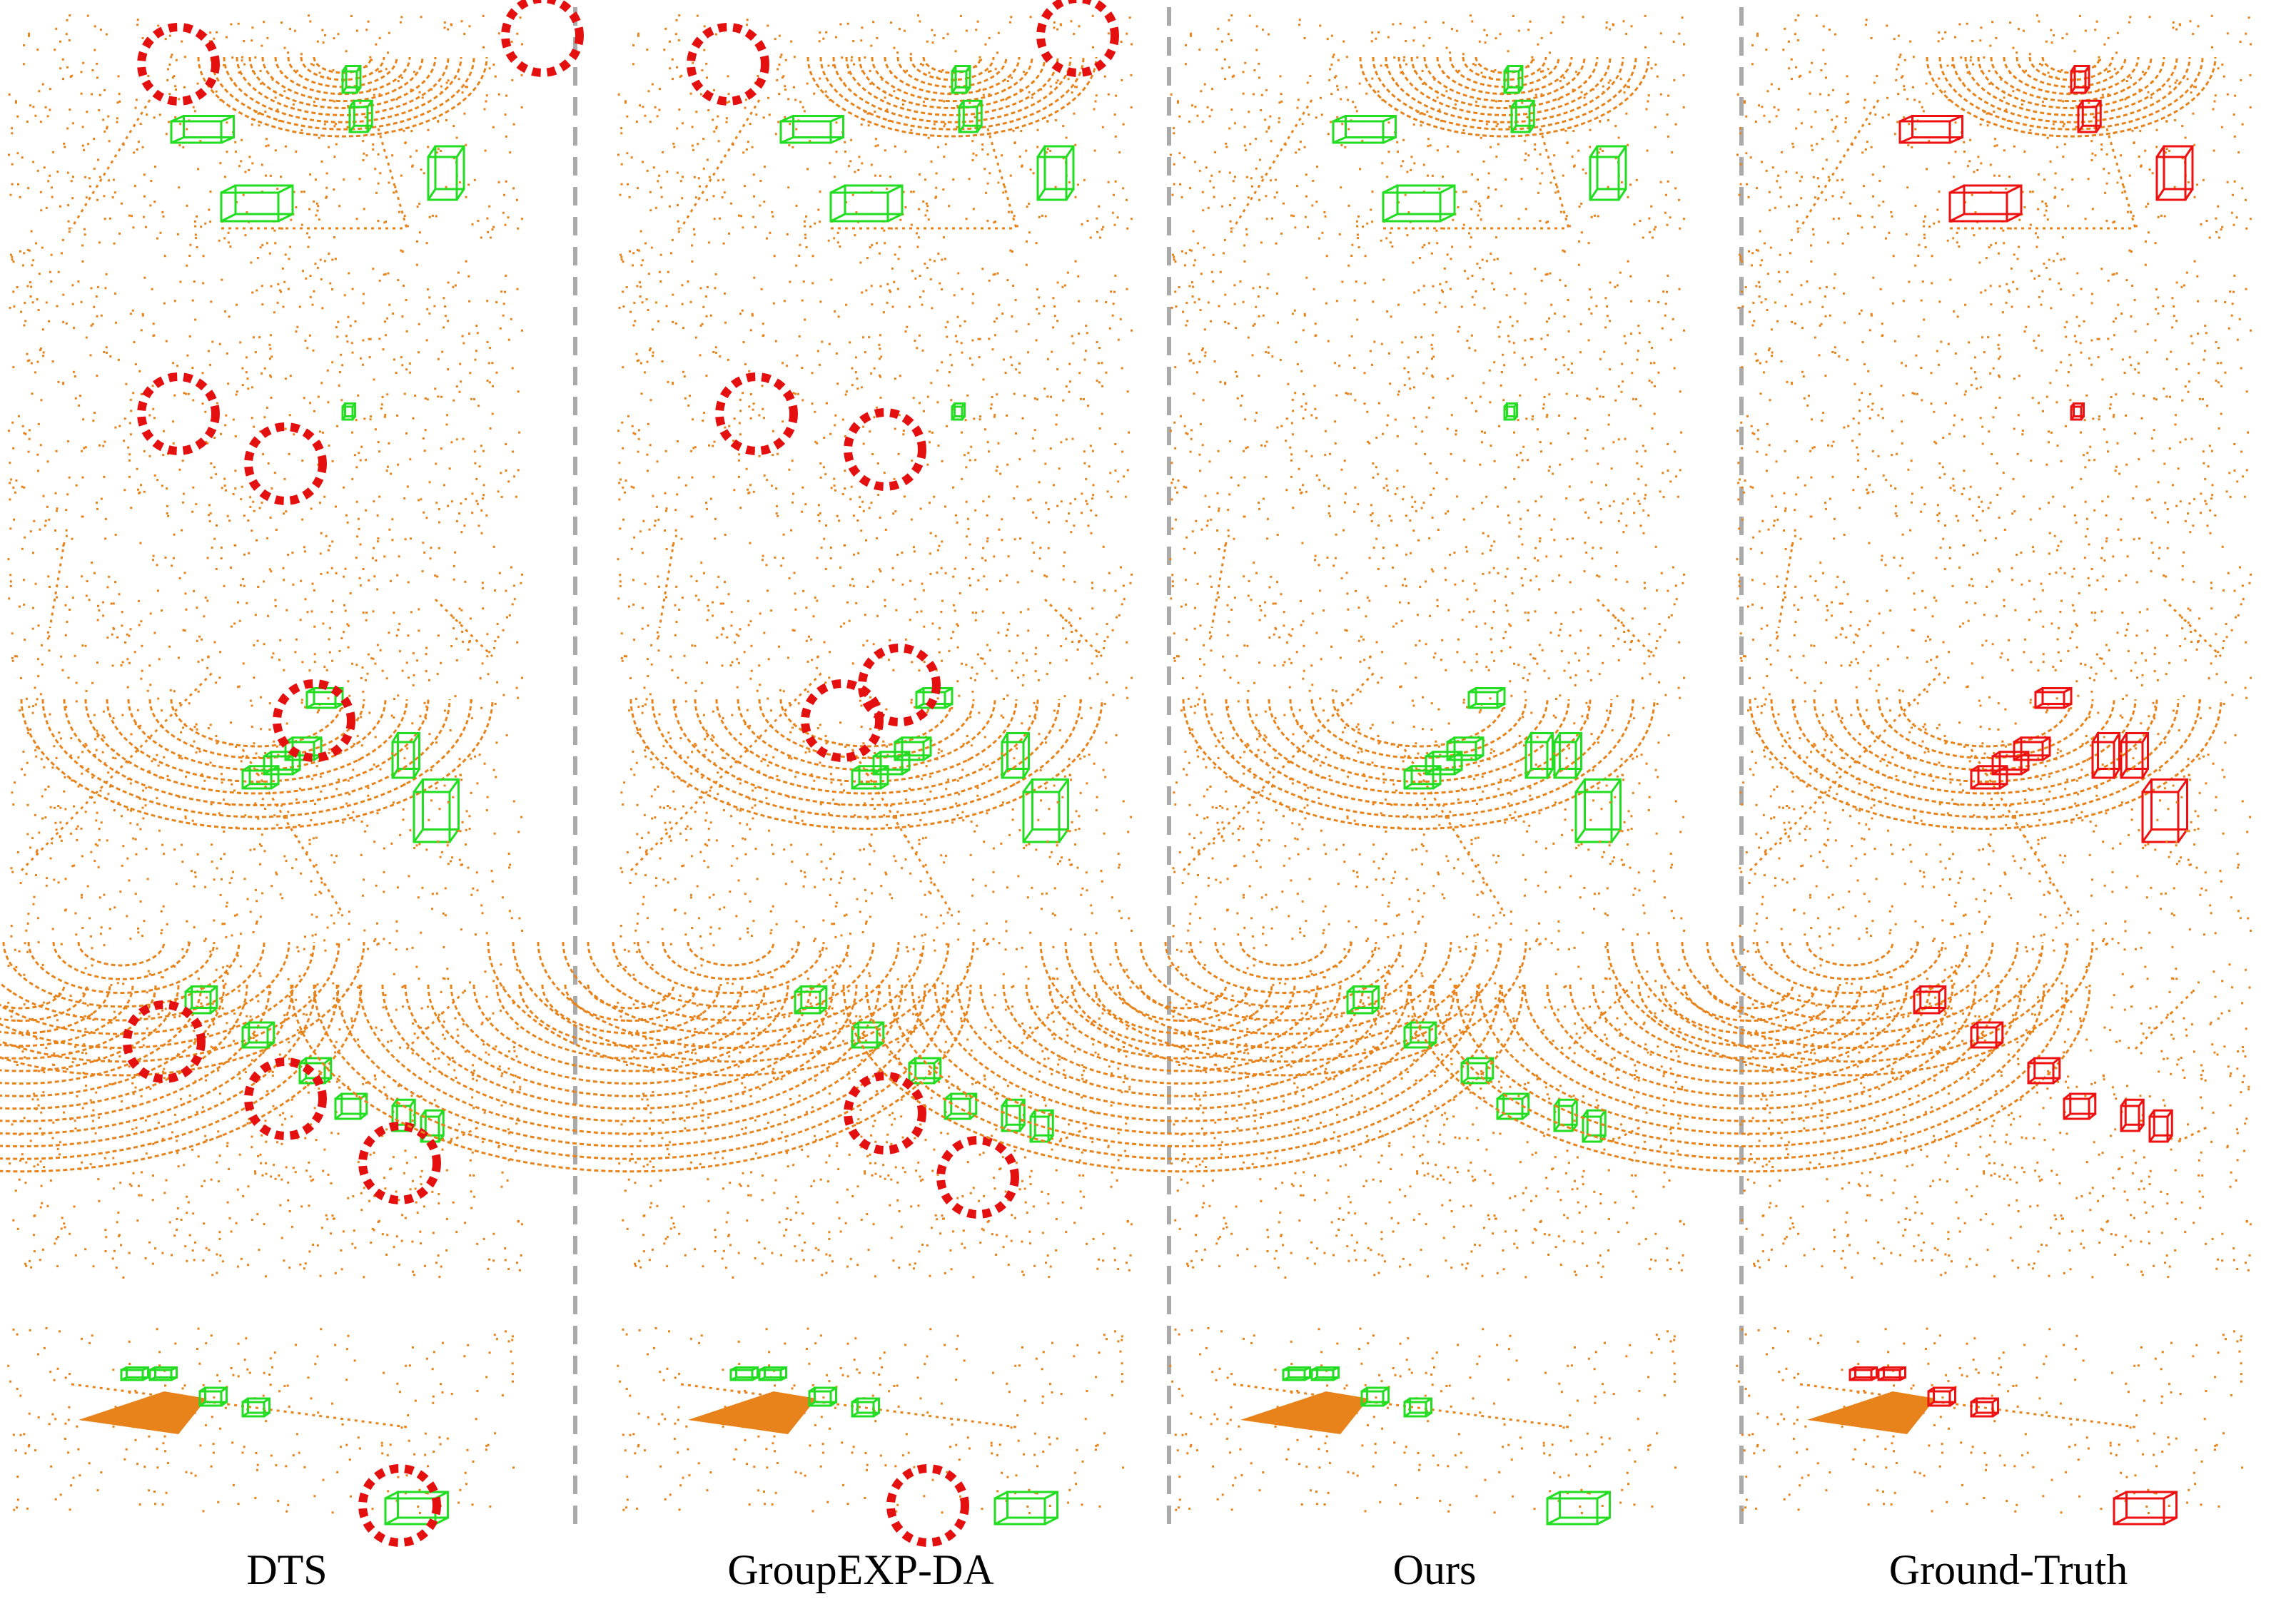  I want to click on panel-r4-c4, so click(1830, 1121).